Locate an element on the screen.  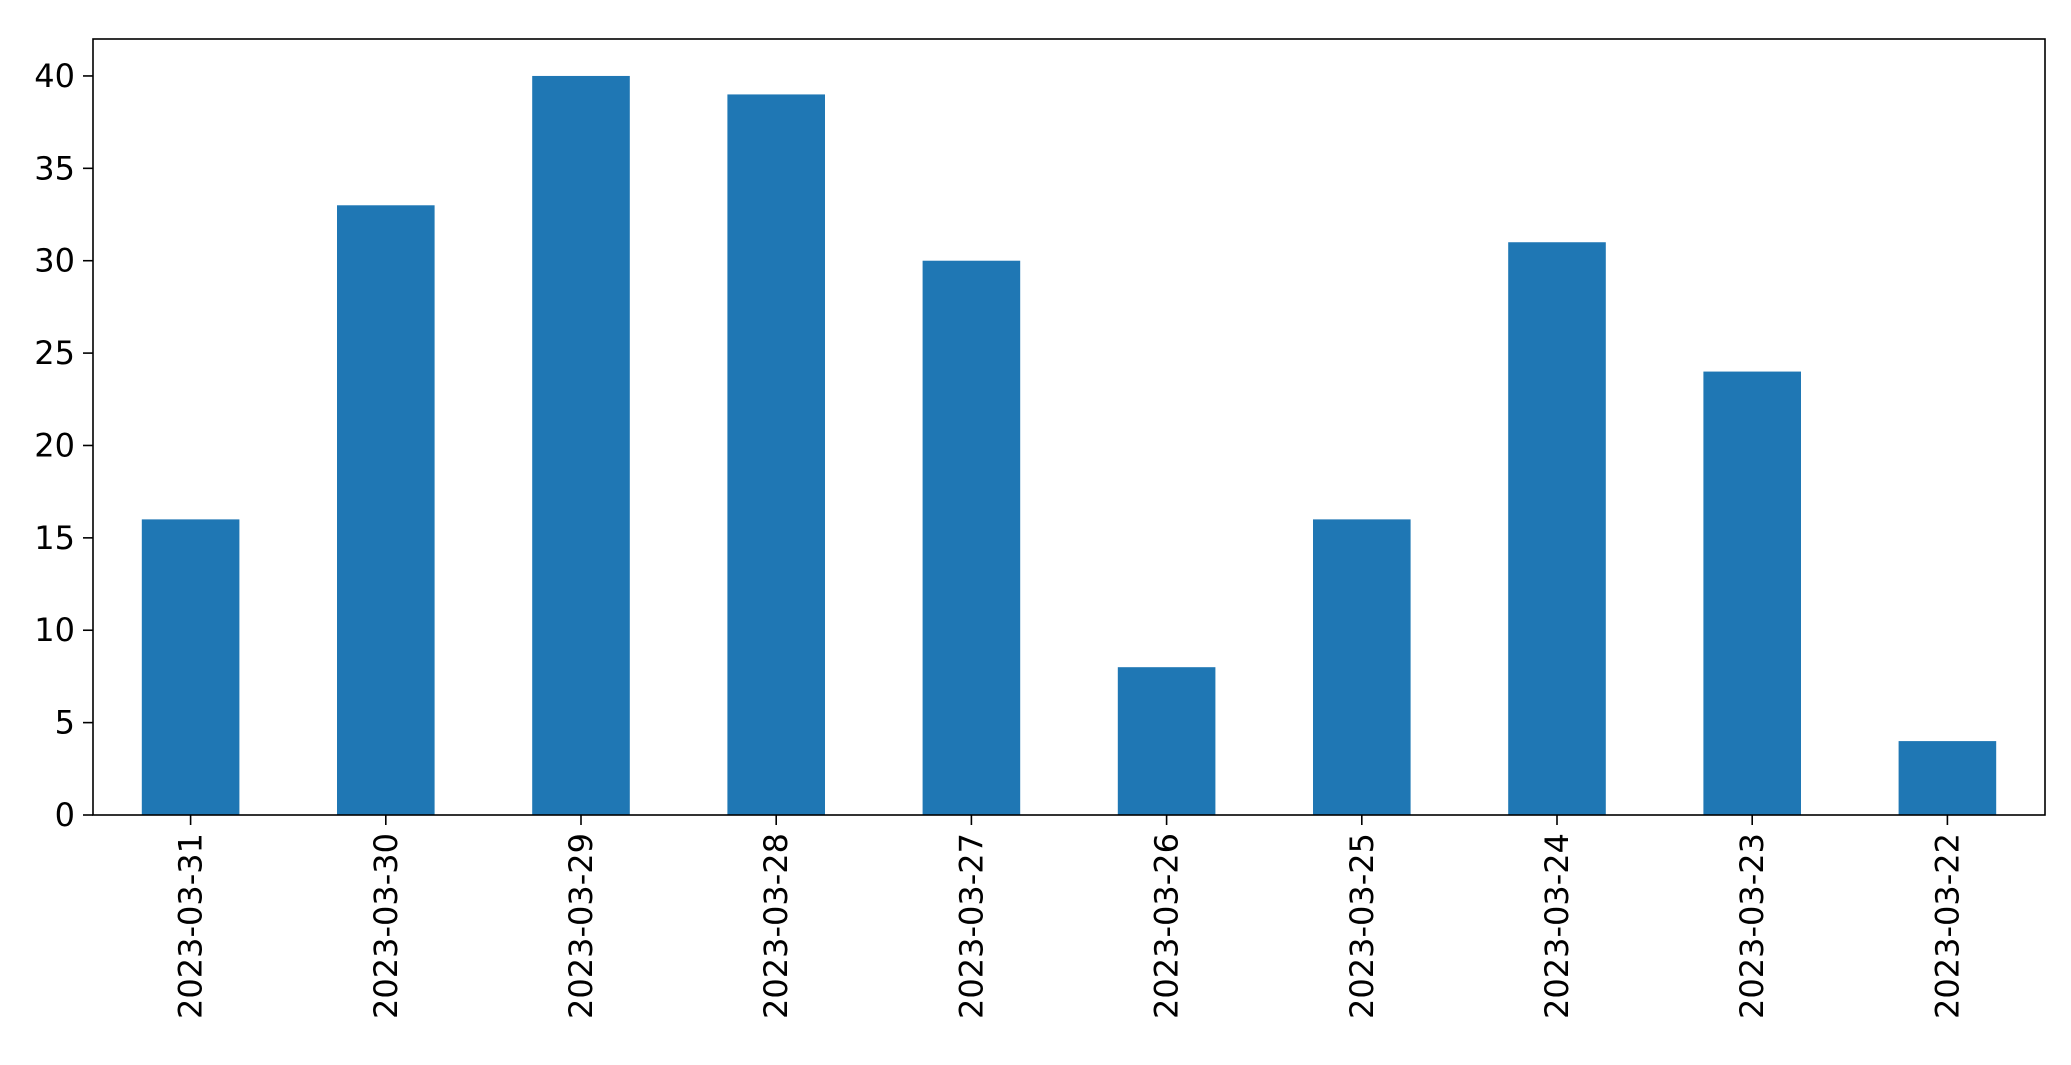
x-tick-label: 2023-03-24 is located at coordinates (1557, 926).